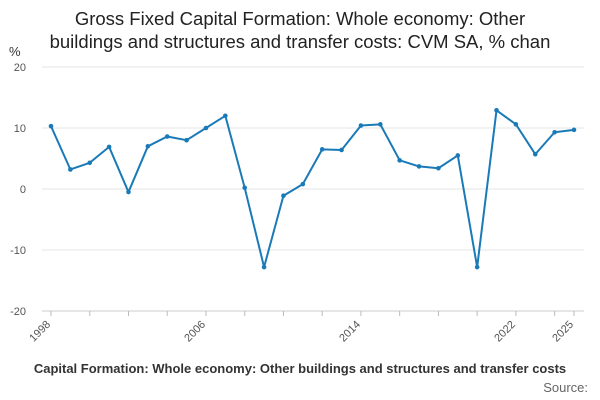 Image resolution: width=600 pixels, height=400 pixels. I want to click on y-tick-label: -10, so click(18, 251).